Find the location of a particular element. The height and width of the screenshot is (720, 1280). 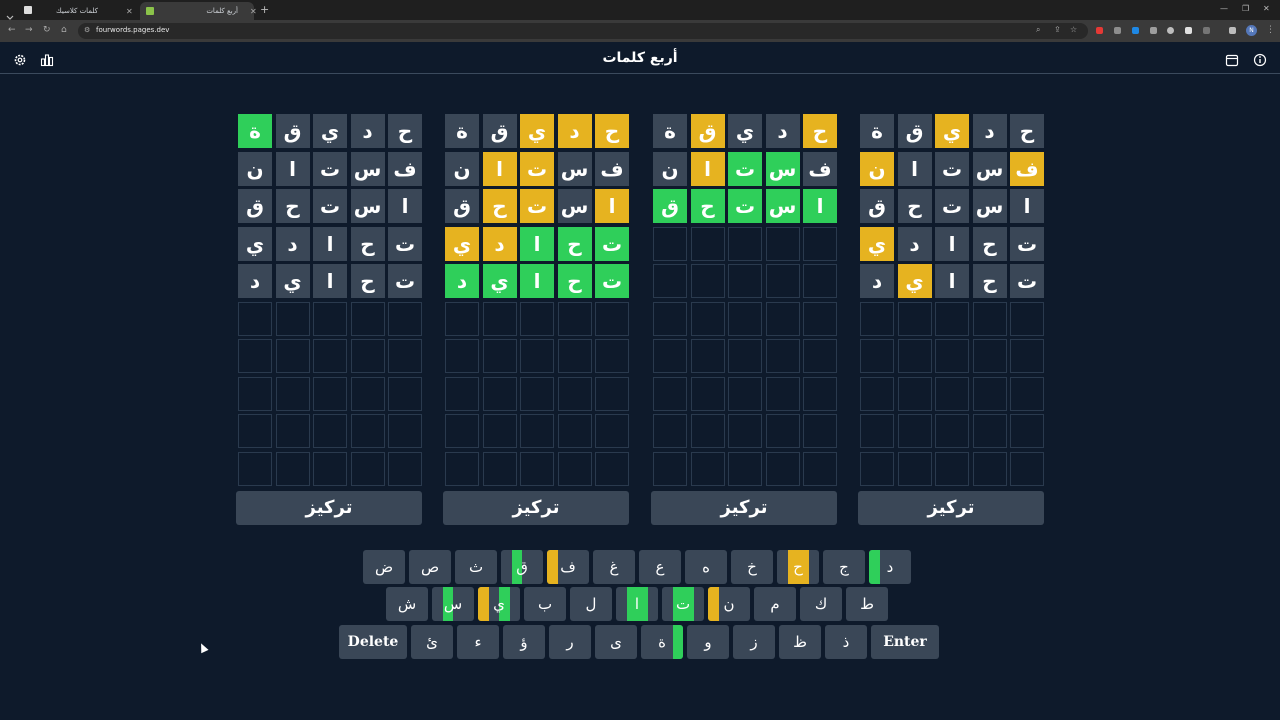

app-menu-icon is located at coordinates (28, 10).